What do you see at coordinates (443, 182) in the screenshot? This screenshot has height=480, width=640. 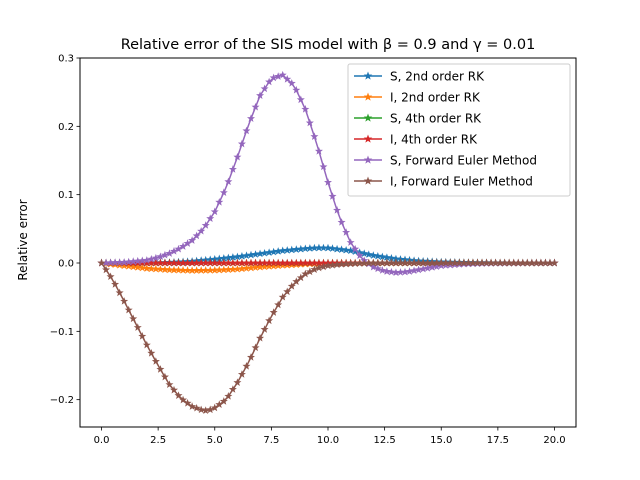 I see `legend-entry: I, Forward Euler Method` at bounding box center [443, 182].